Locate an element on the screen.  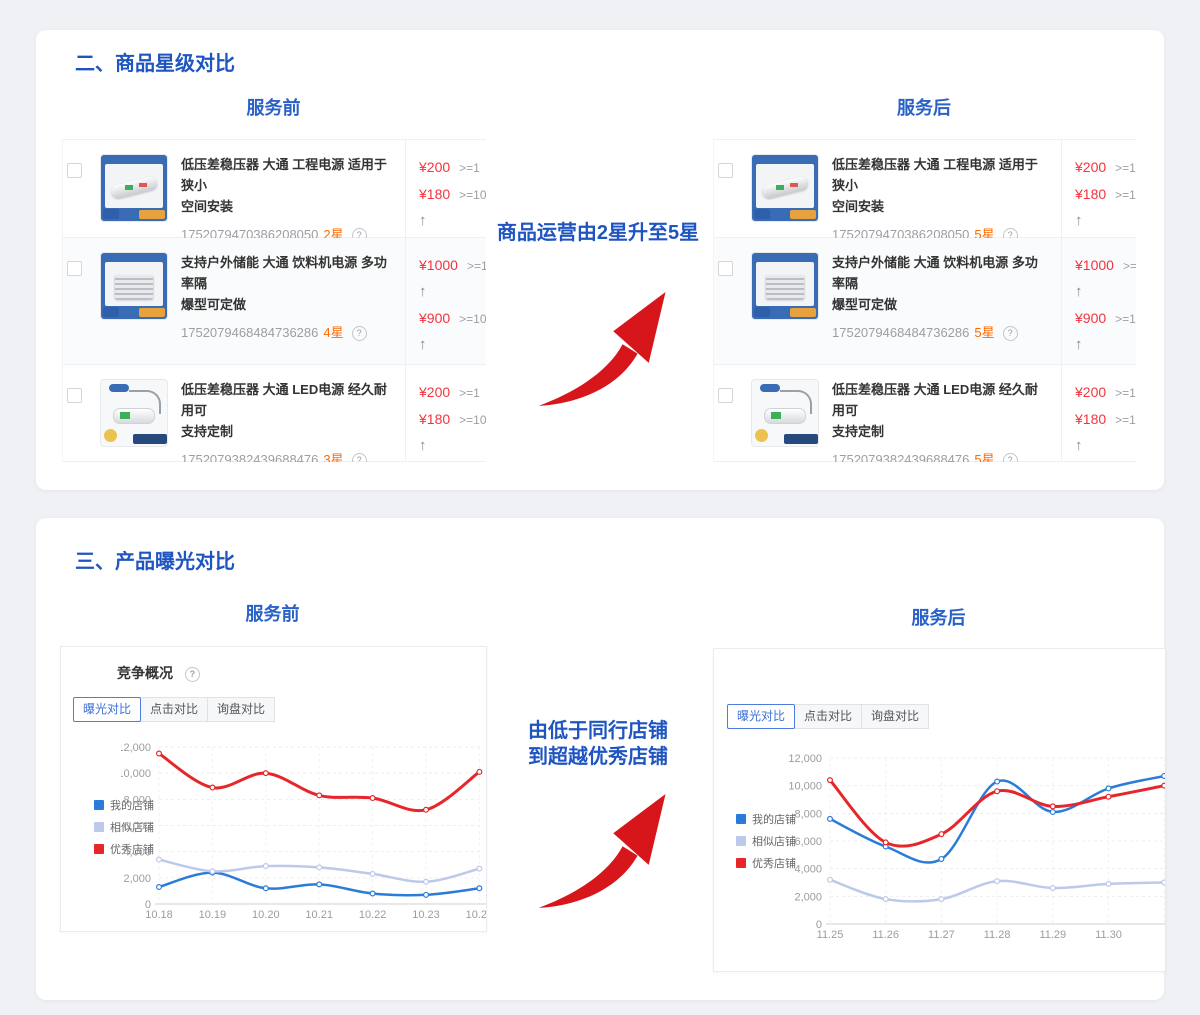
tab-bar: 曝光对比 点击对比 询盘对比 is located at coordinates (174, 709).